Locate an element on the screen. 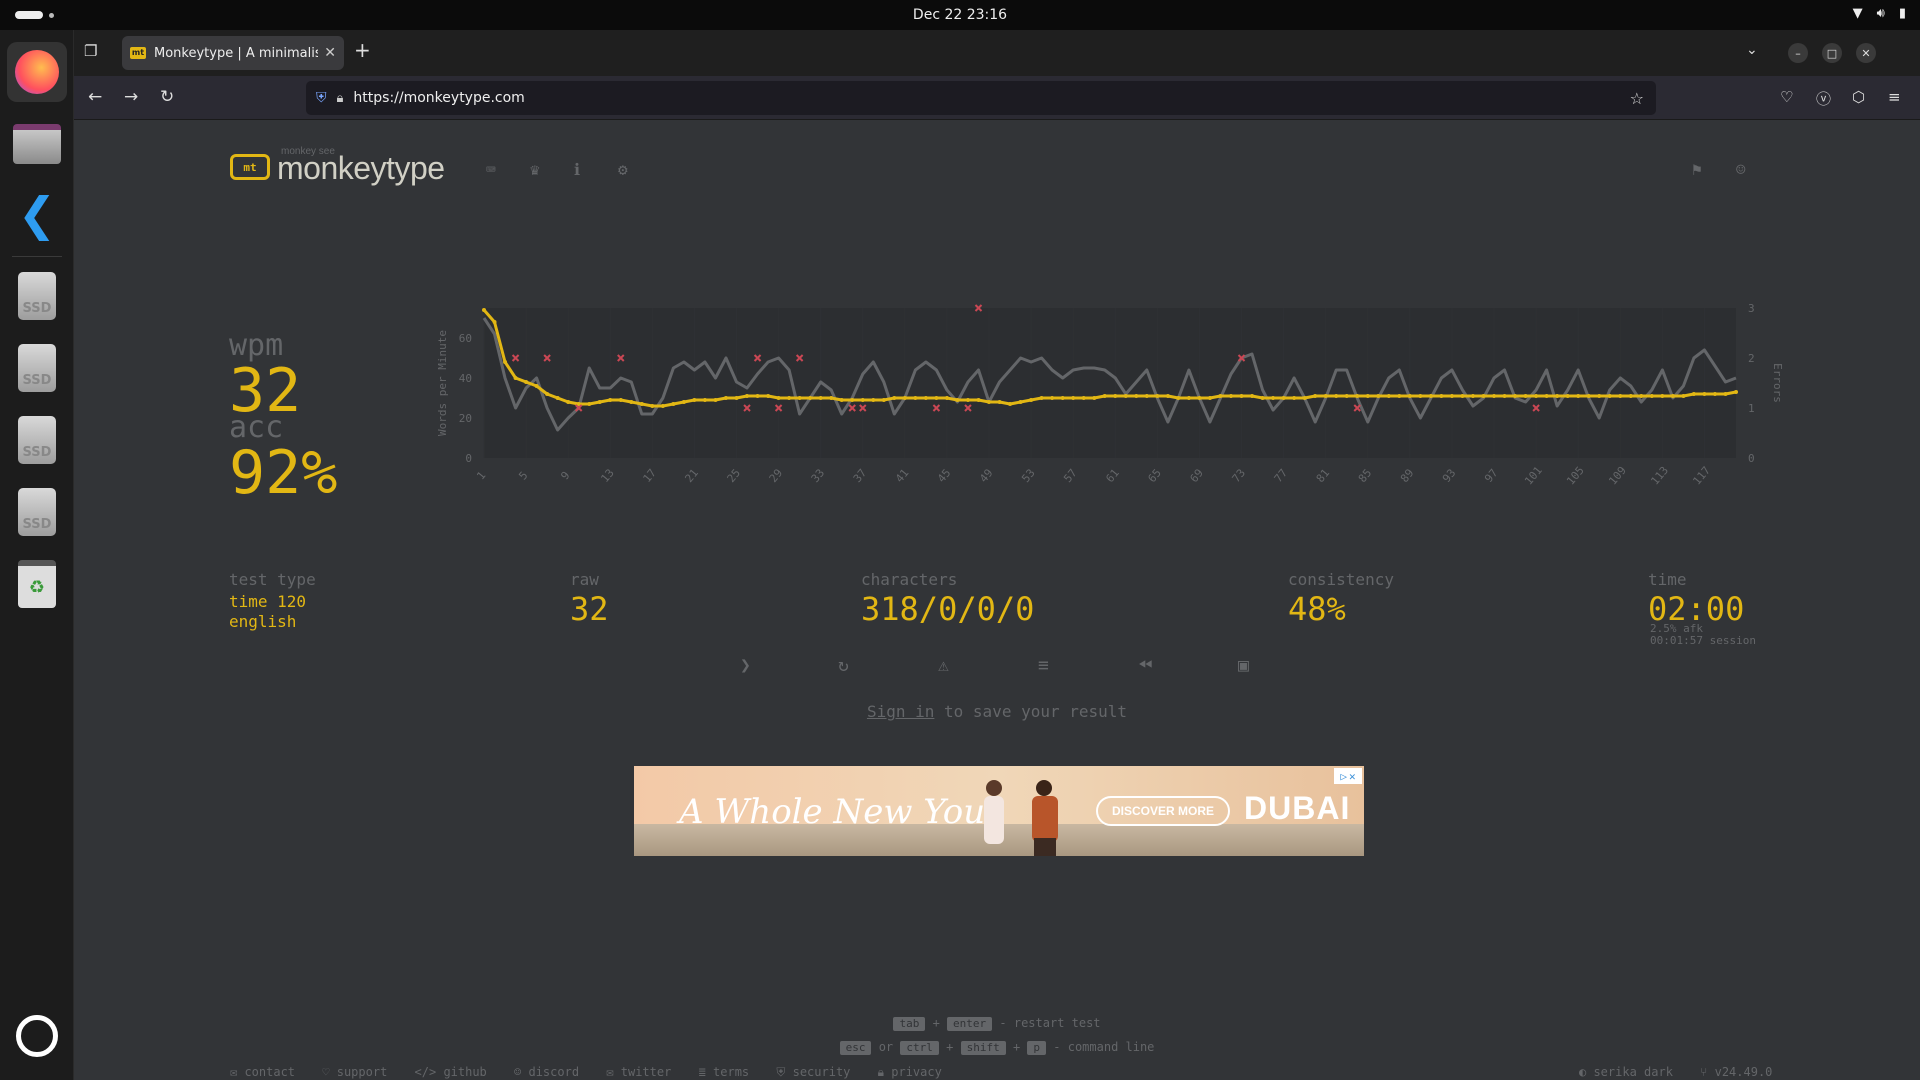 This screenshot has height=1080, width=1920. x-tick-label: 77 is located at coordinates (1281, 475).